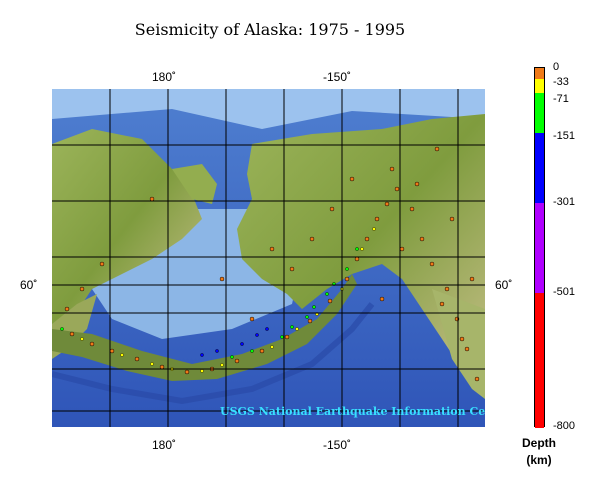  What do you see at coordinates (539, 443) in the screenshot?
I see `colorbar-title-depth: Depth` at bounding box center [539, 443].